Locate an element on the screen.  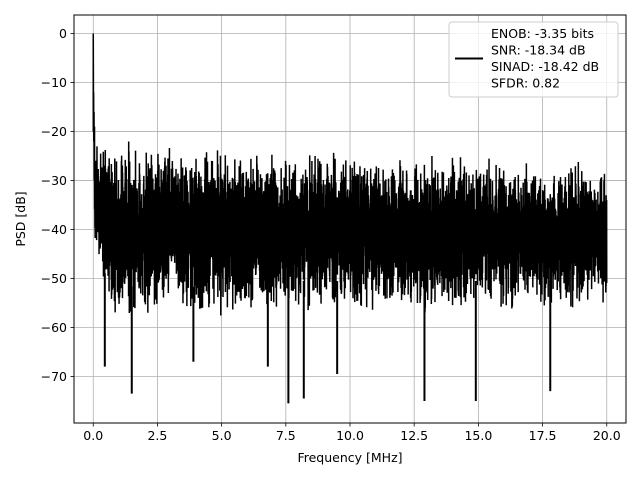
y-tick-label: −60 is located at coordinates (54, 327).